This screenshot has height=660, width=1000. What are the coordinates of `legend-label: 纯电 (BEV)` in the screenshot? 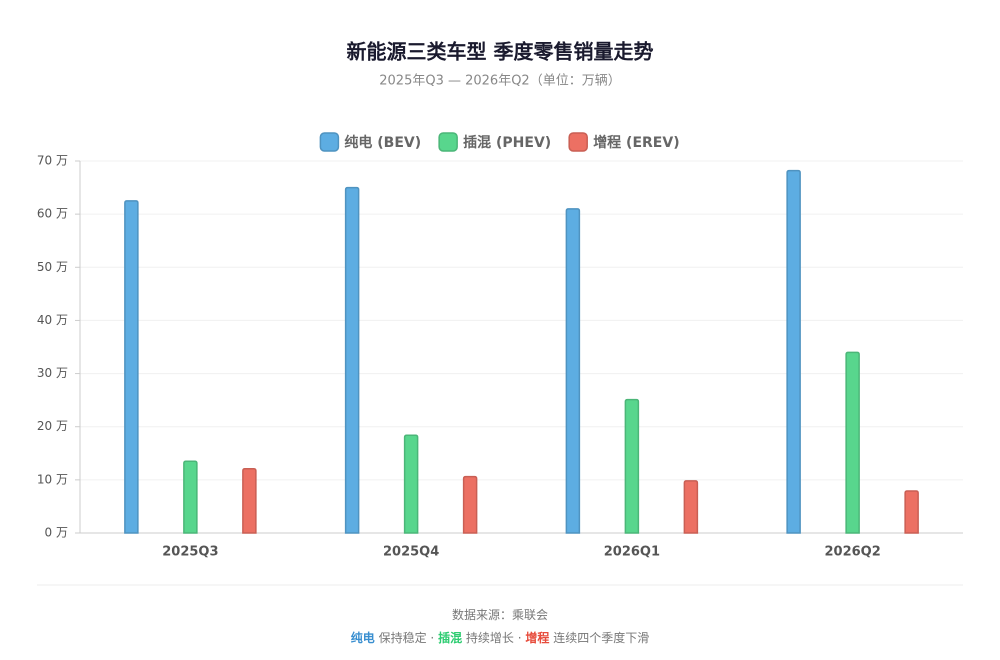 It's located at (382, 142).